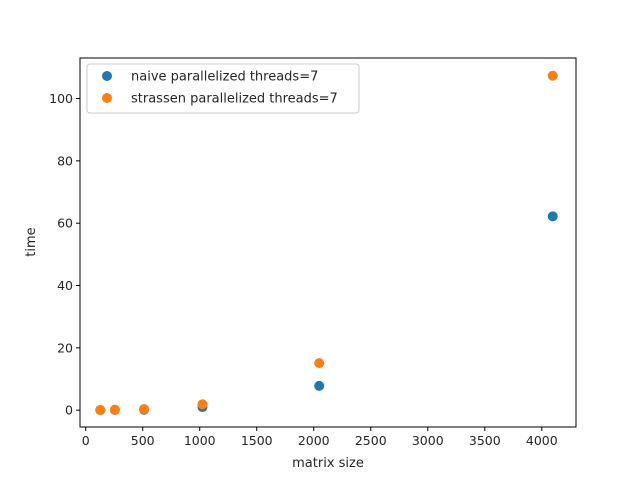 Image resolution: width=640 pixels, height=480 pixels. What do you see at coordinates (65, 223) in the screenshot?
I see `y-tick-label: 60` at bounding box center [65, 223].